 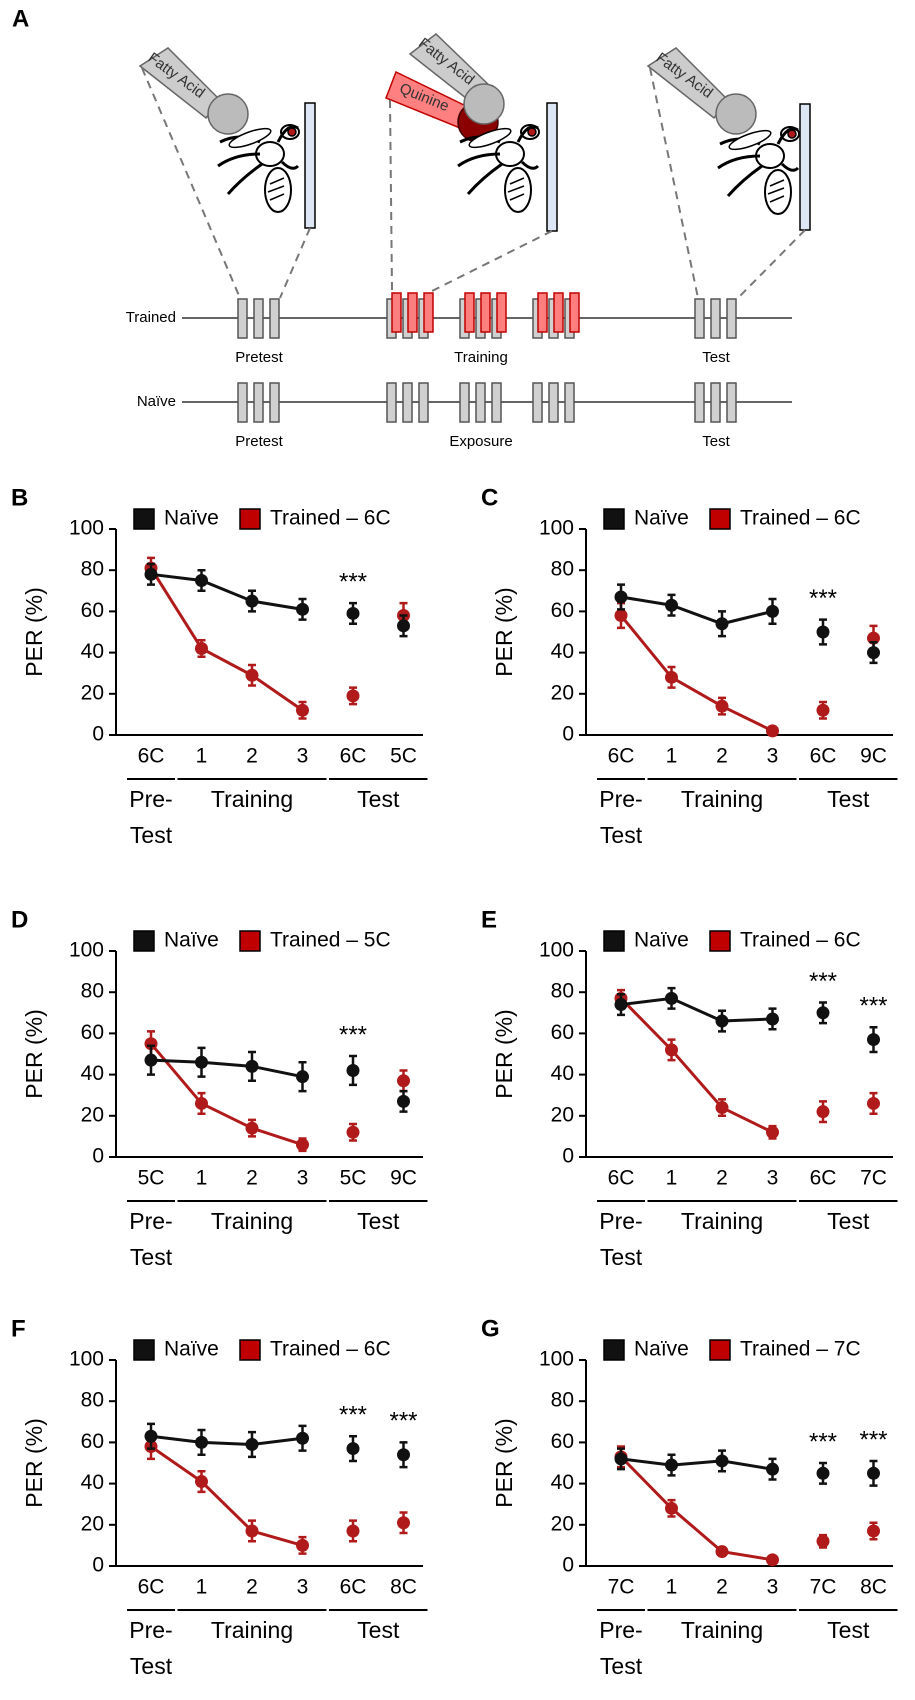 I want to click on group-label-box: Test, so click(x=378, y=1221).